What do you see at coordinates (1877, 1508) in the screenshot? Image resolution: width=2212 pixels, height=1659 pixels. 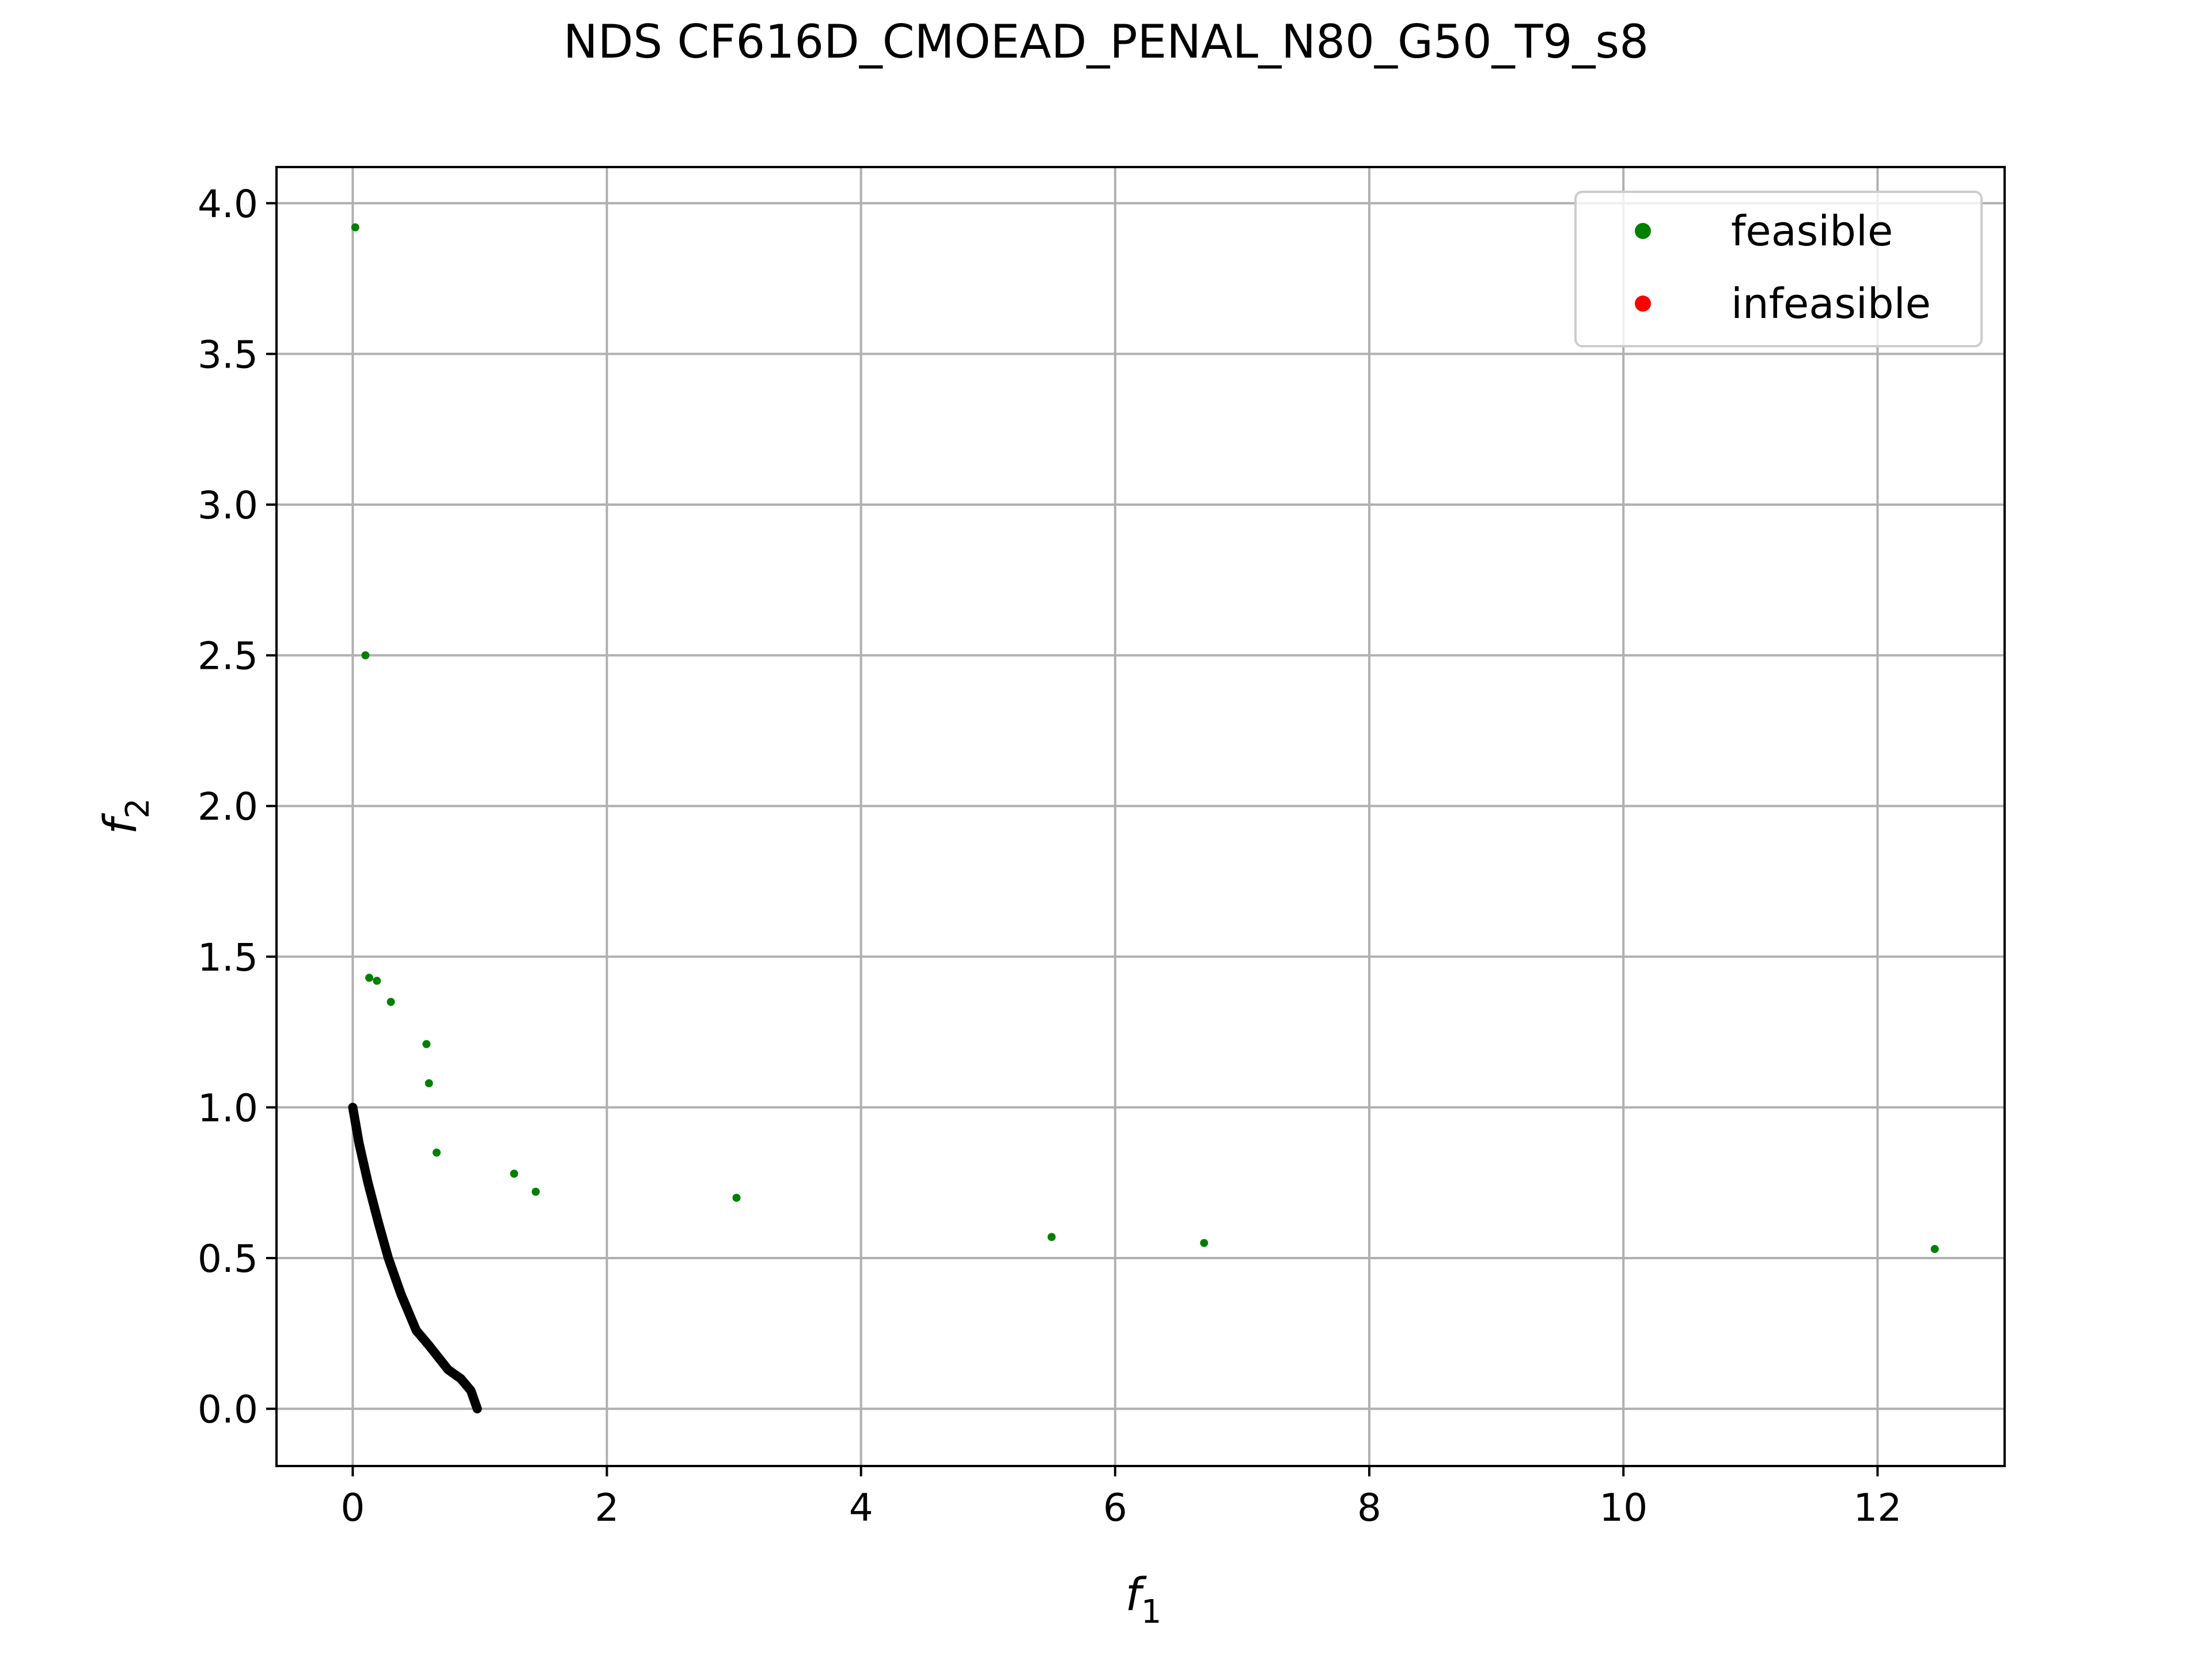 I see `x-tick-label: 12` at bounding box center [1877, 1508].